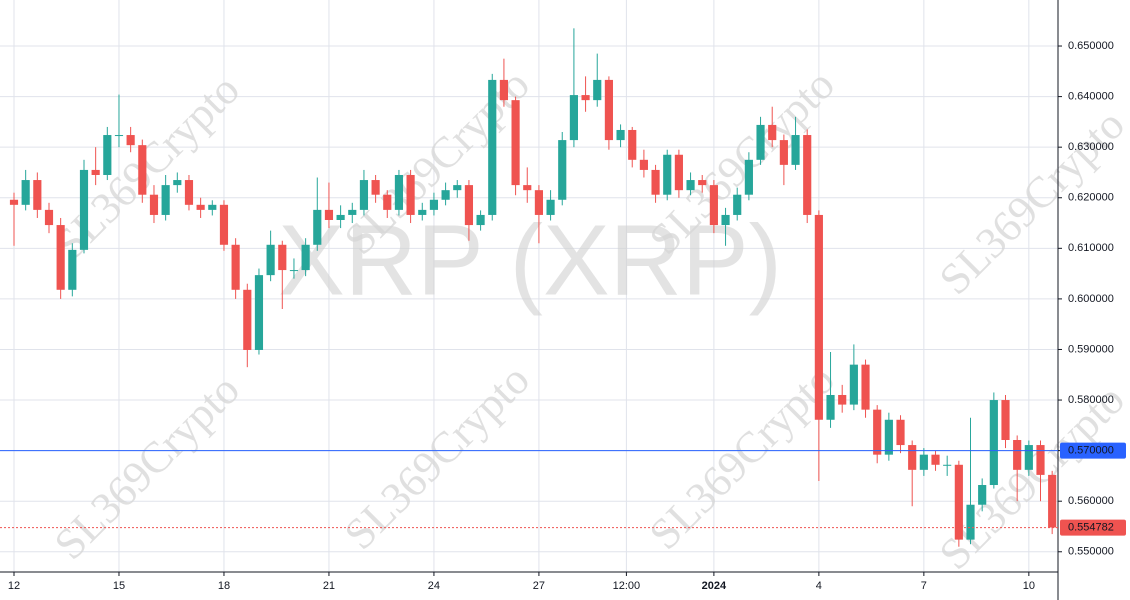 The image size is (1130, 600). Describe the element at coordinates (530, 260) in the screenshot. I see `watermark-title: XRP (XRP)` at that location.